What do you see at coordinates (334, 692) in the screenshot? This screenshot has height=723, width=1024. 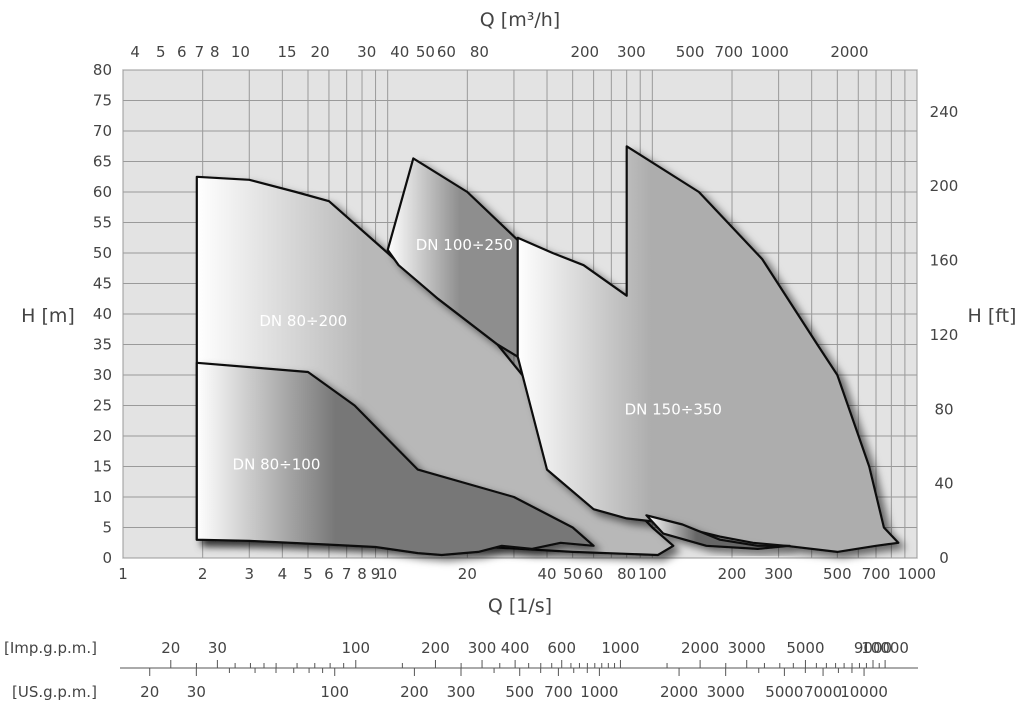 I see `us-gpm-tick-label: 100` at bounding box center [334, 692].